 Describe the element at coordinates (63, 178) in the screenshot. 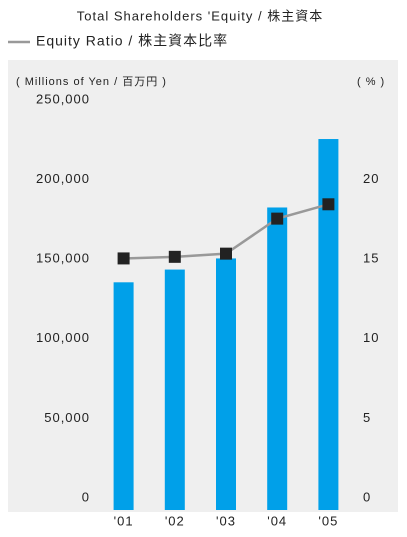

I see `y-tick-label: 200,000` at that location.